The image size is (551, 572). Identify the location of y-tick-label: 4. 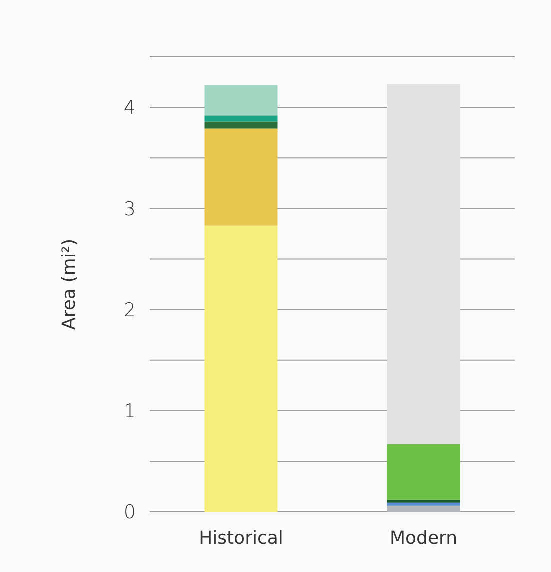
(130, 108).